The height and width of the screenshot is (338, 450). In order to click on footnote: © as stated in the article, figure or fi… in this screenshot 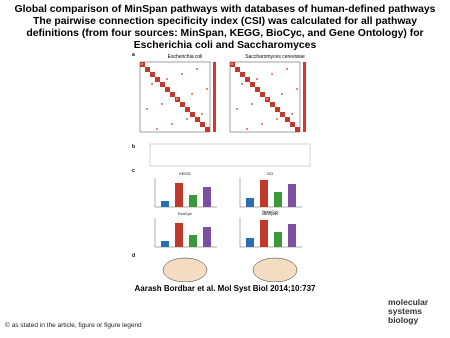, I will do `click(73, 325)`.